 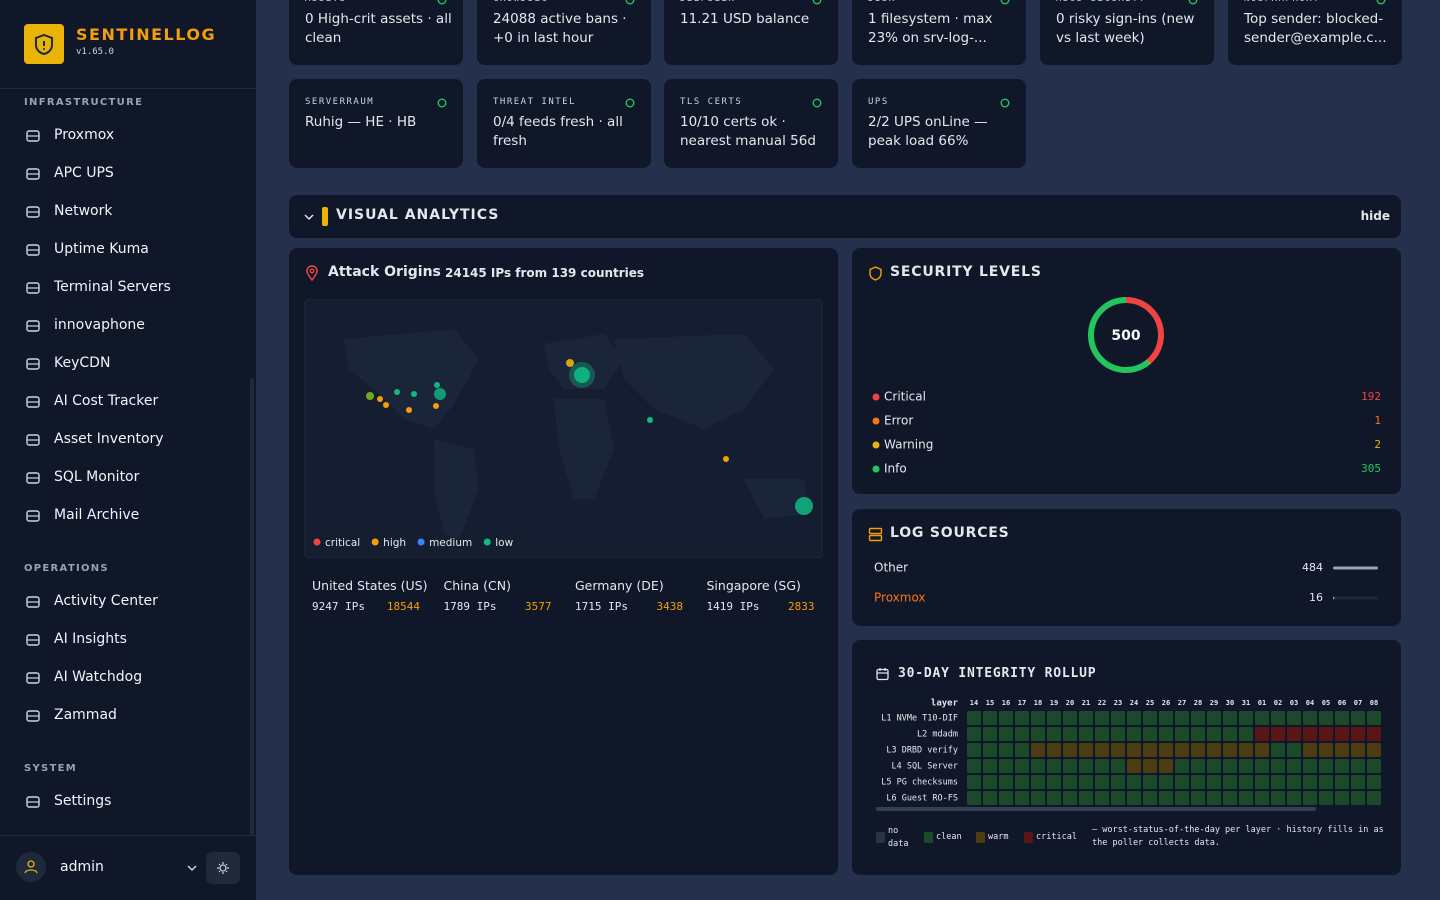 I want to click on integrity-title: 30-DAY INTEGRITY ROLLUP, so click(x=997, y=673).